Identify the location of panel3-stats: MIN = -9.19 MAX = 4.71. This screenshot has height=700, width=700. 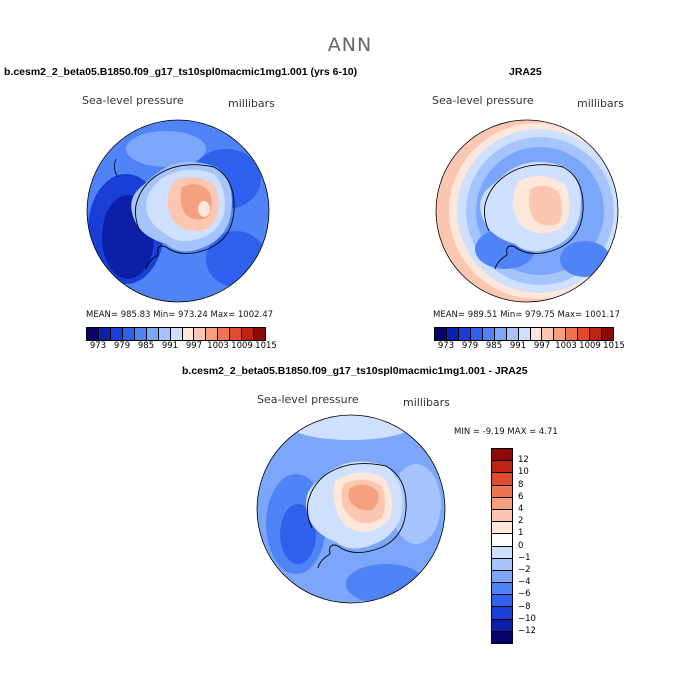
(506, 432).